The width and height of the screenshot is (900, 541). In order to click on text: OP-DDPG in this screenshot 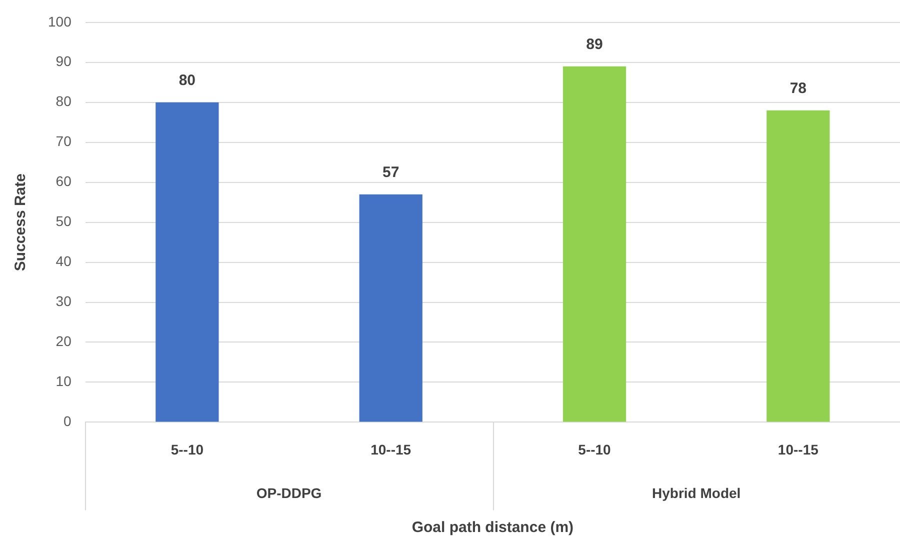, I will do `click(289, 493)`.